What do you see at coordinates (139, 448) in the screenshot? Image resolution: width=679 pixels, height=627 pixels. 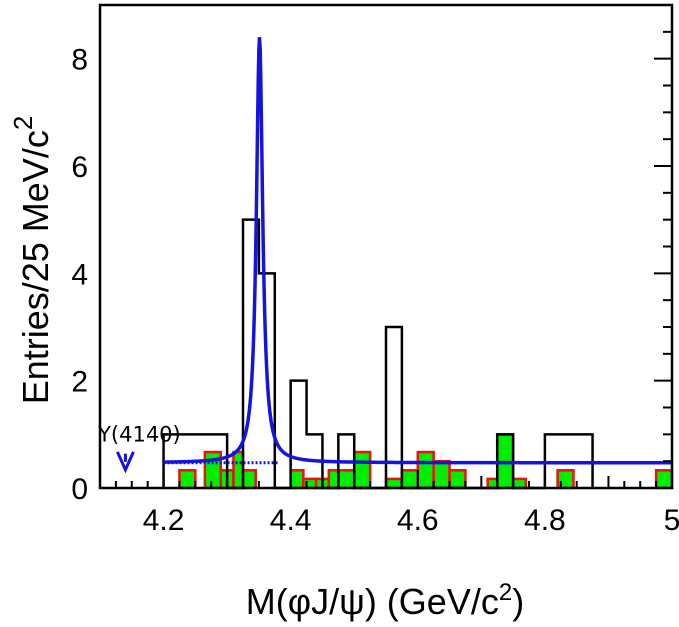 I see `annotation: Y(4140)` at bounding box center [139, 448].